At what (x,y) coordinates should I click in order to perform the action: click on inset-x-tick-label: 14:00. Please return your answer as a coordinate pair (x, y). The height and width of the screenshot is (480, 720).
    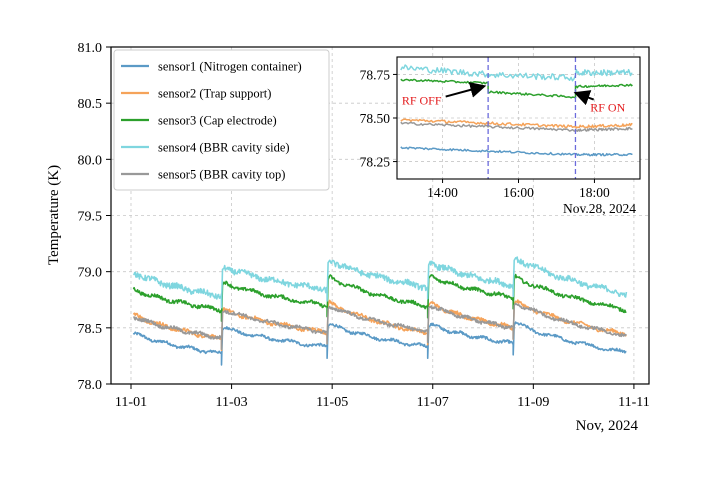
    Looking at the image, I should click on (442, 192).